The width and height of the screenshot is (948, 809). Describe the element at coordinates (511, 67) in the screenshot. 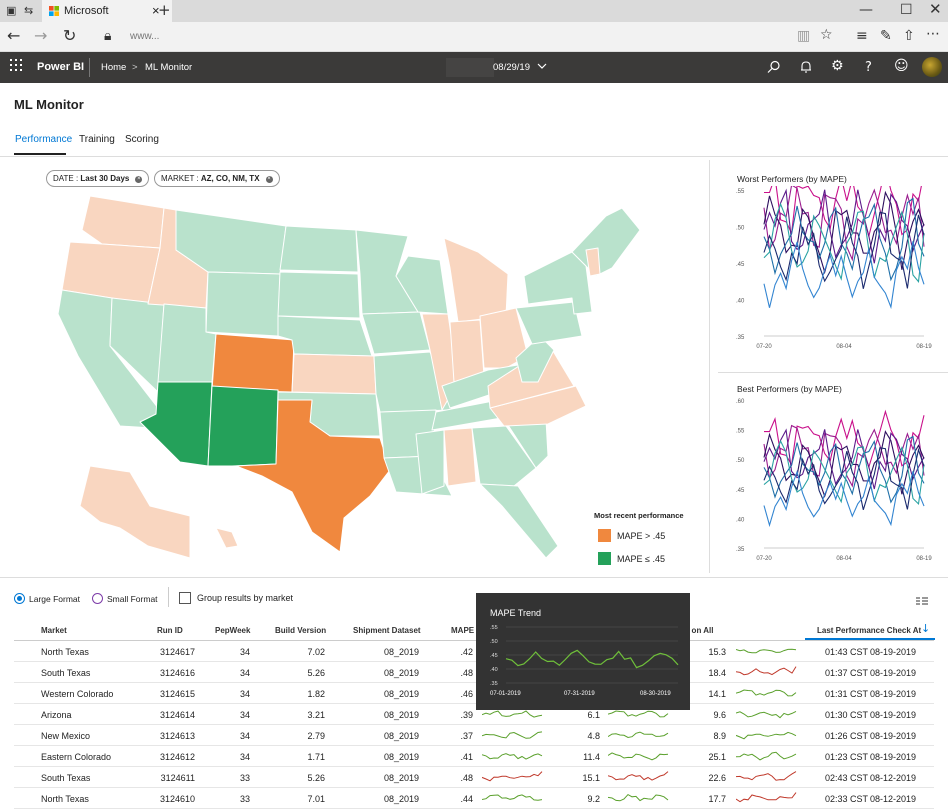

I see `date-picker: 08/29/19` at that location.